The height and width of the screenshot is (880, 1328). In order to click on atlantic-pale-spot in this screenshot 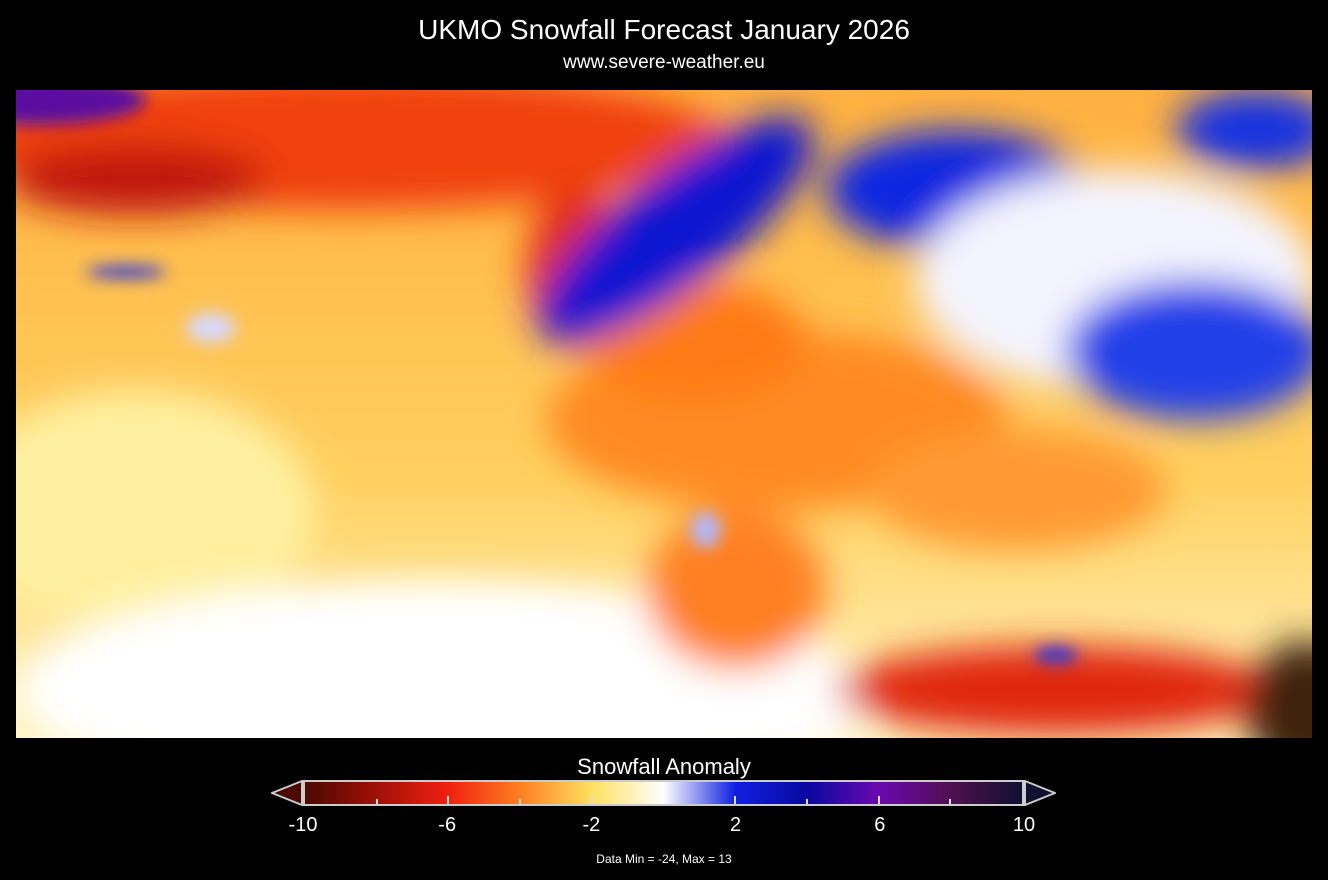, I will do `click(211, 328)`.